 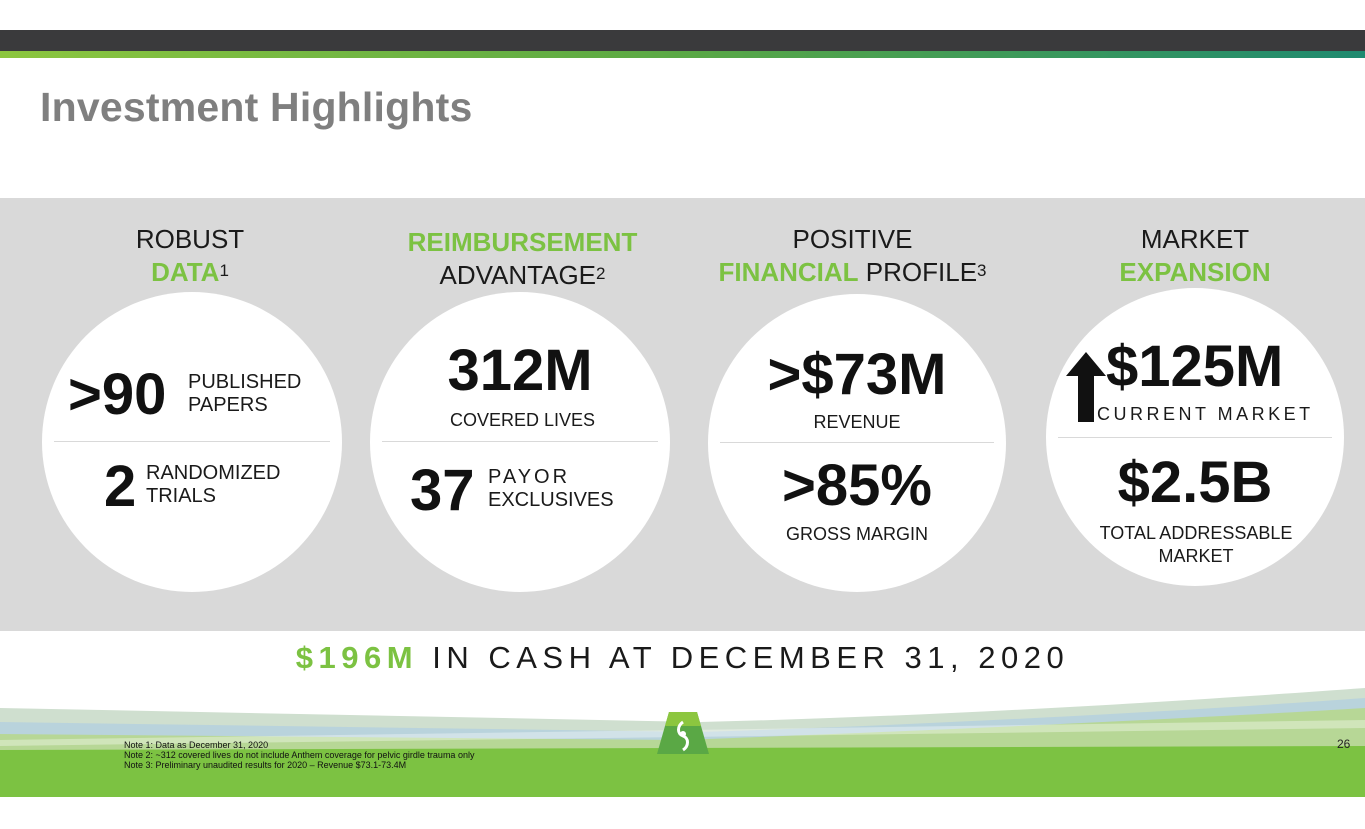 What do you see at coordinates (857, 485) in the screenshot?
I see `gross-margin-value: >85%` at bounding box center [857, 485].